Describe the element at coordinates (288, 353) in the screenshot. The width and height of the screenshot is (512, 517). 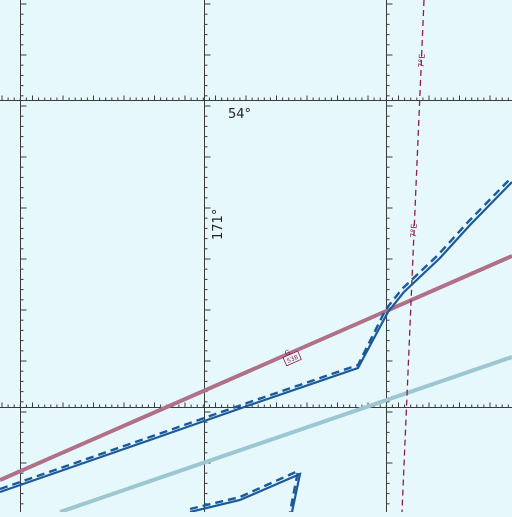
I see `airway-name-label: G` at that location.